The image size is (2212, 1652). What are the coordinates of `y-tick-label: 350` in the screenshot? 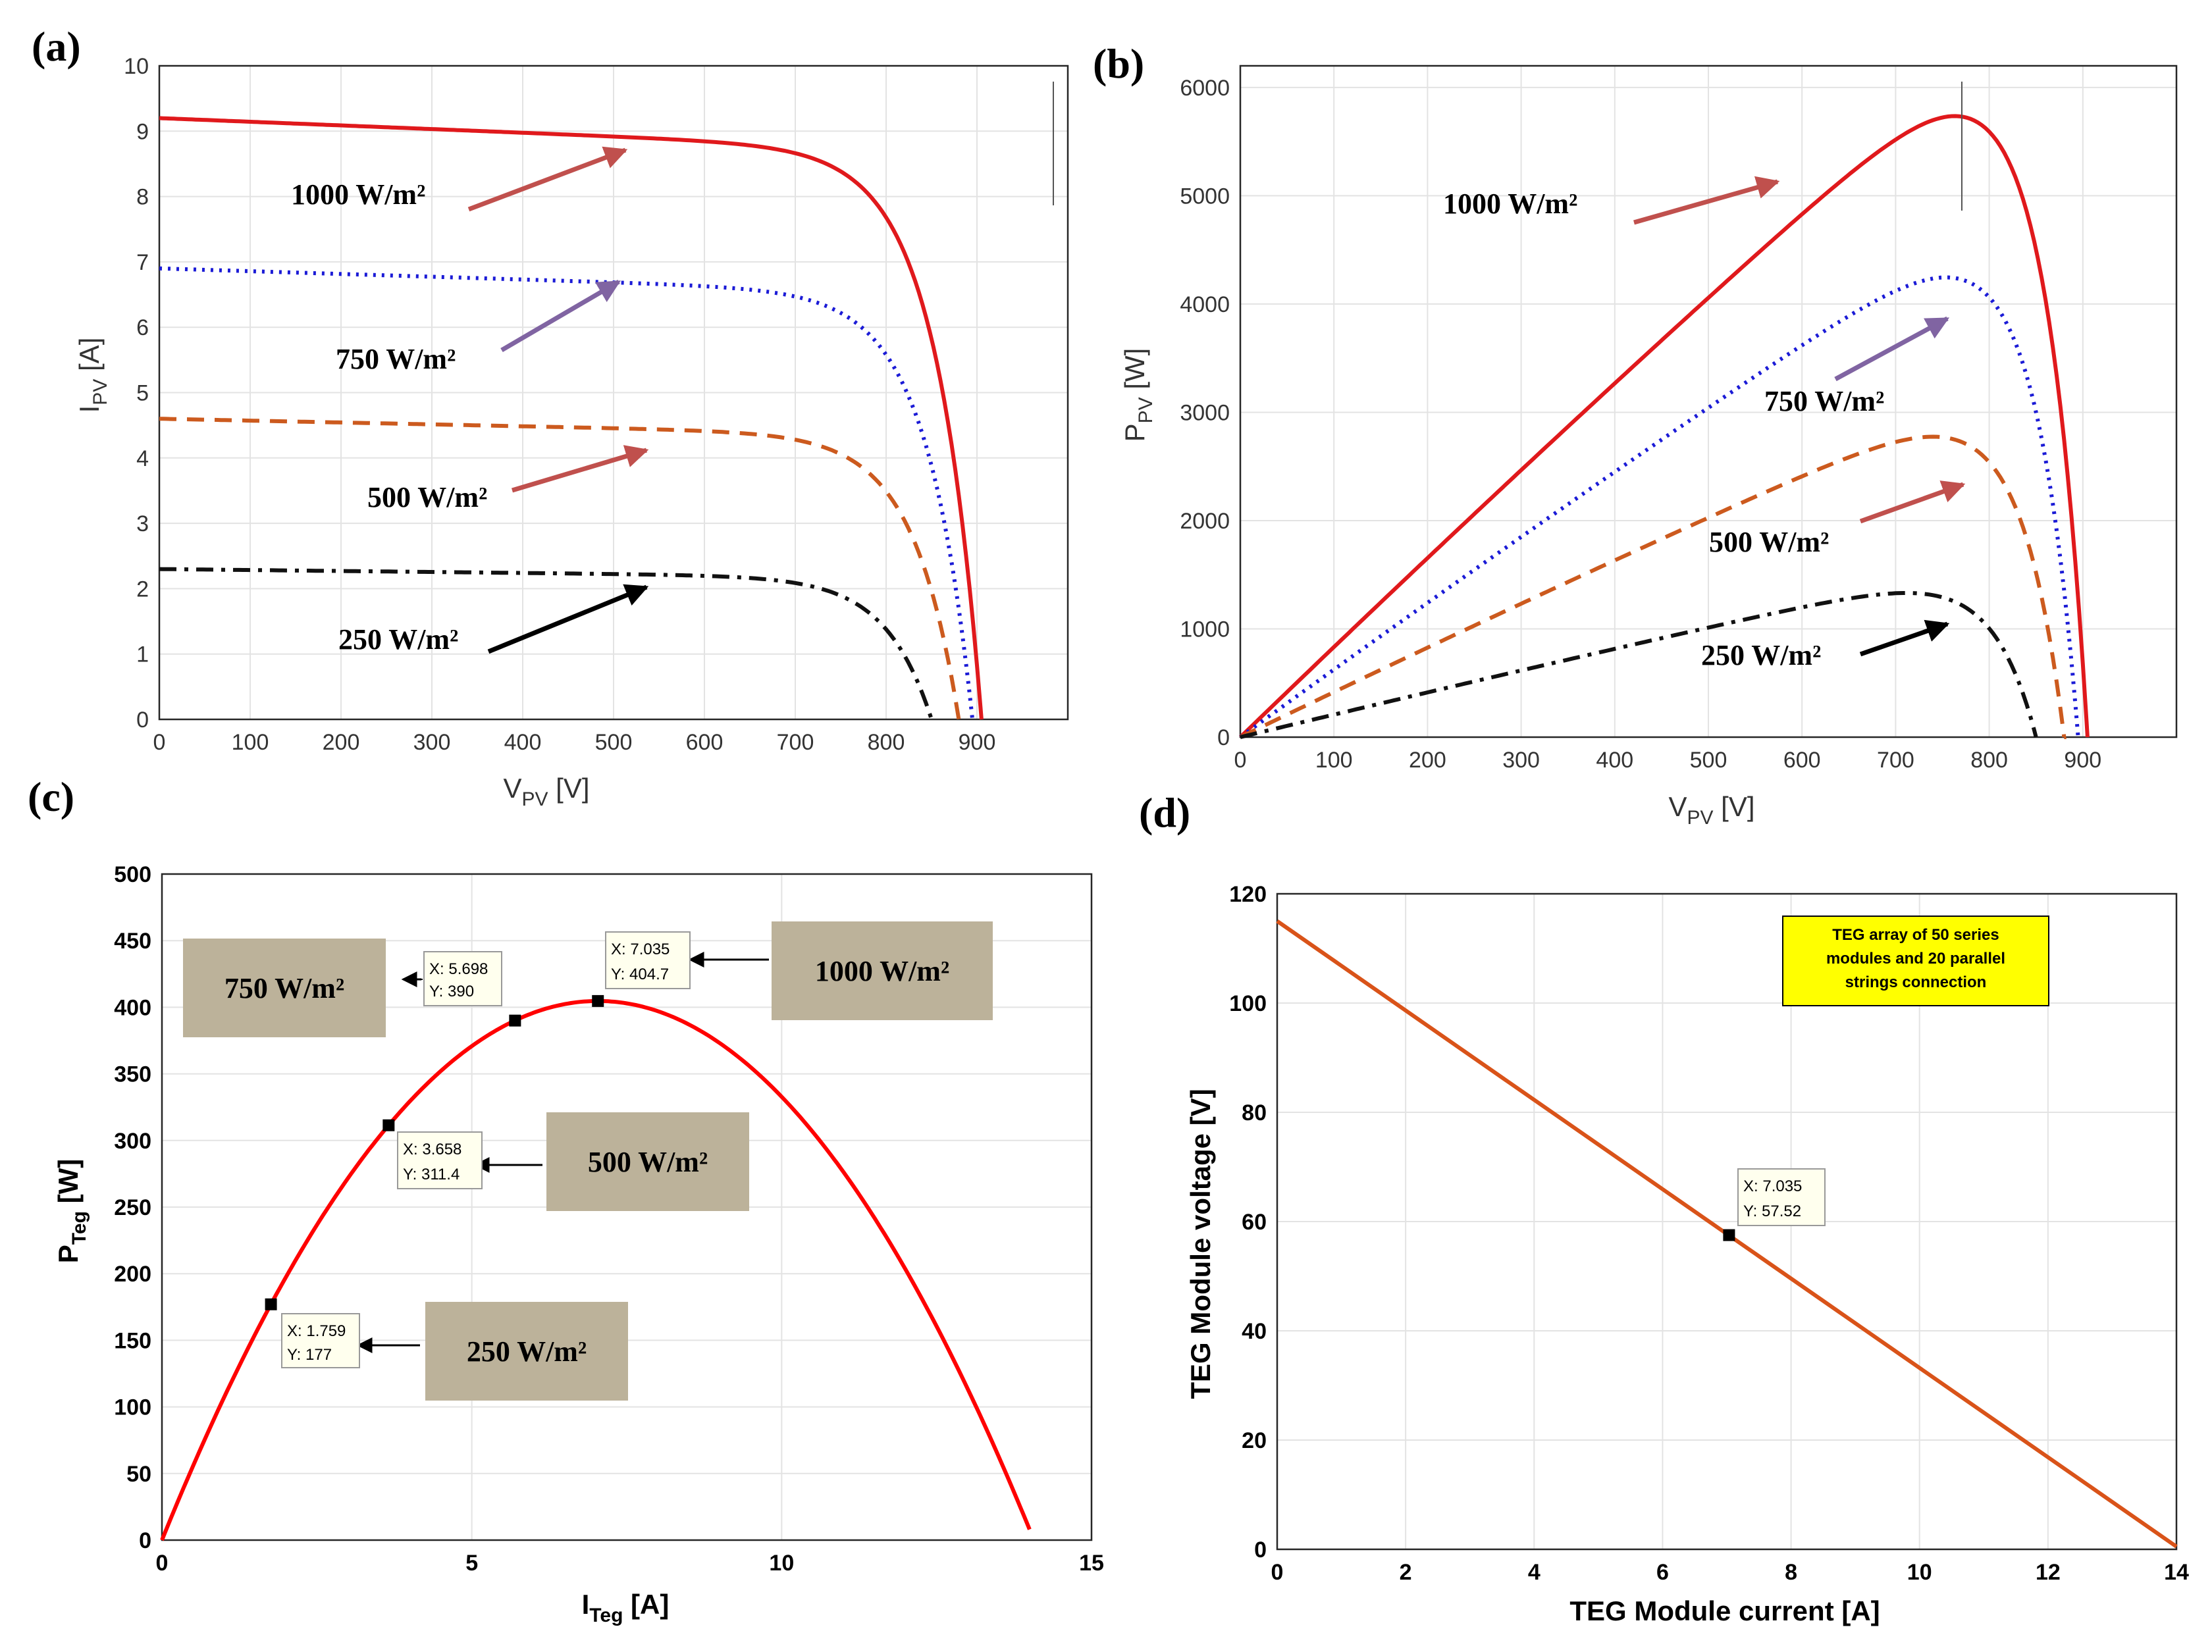 It's located at (132, 1074).